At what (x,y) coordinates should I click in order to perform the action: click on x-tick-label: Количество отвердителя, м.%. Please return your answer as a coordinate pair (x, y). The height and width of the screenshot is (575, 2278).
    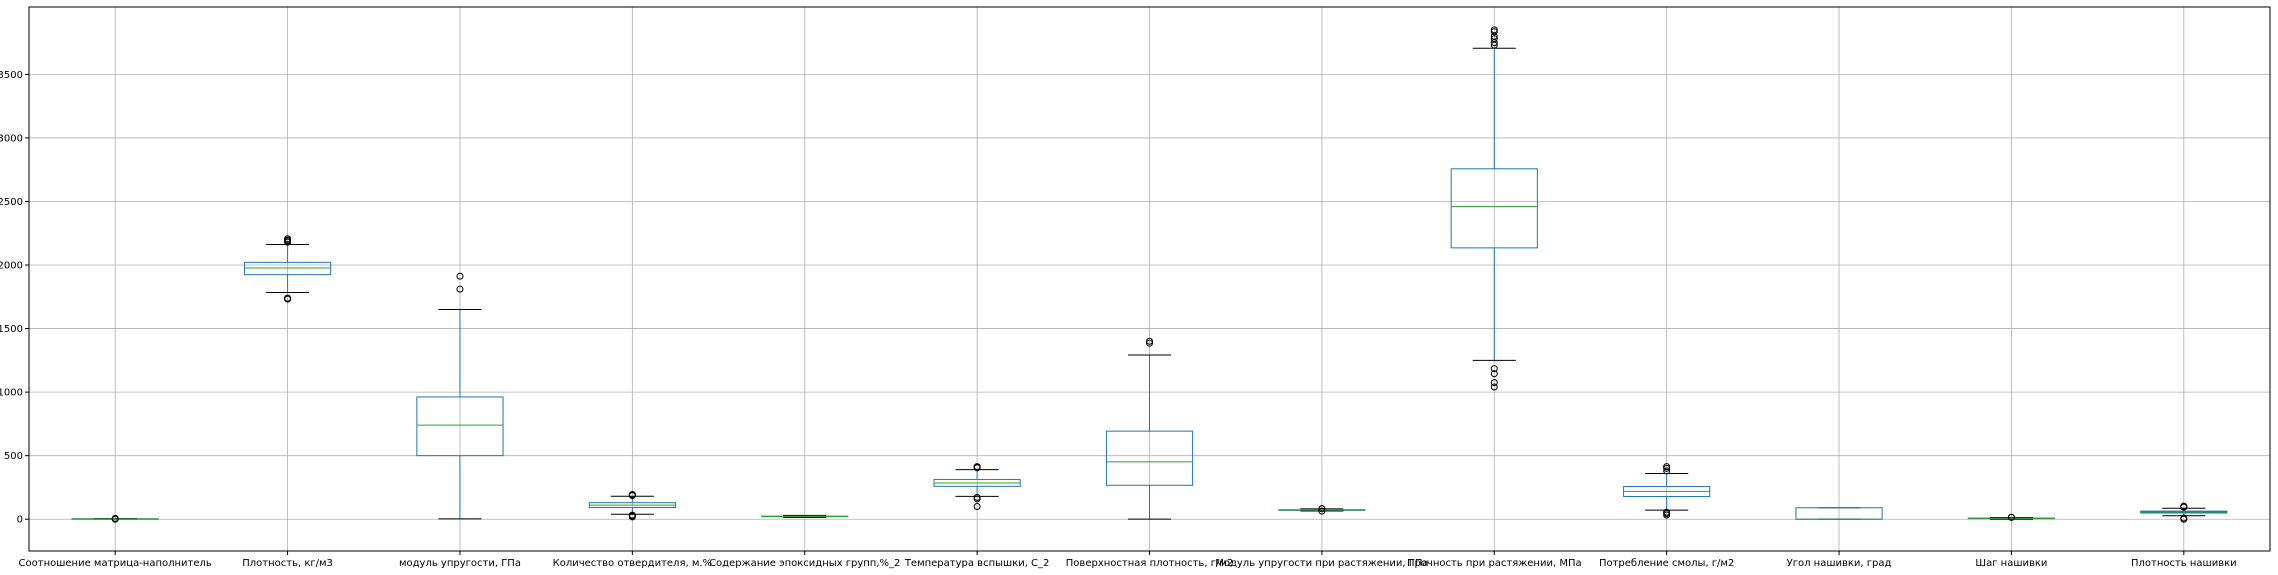
    Looking at the image, I should click on (632, 563).